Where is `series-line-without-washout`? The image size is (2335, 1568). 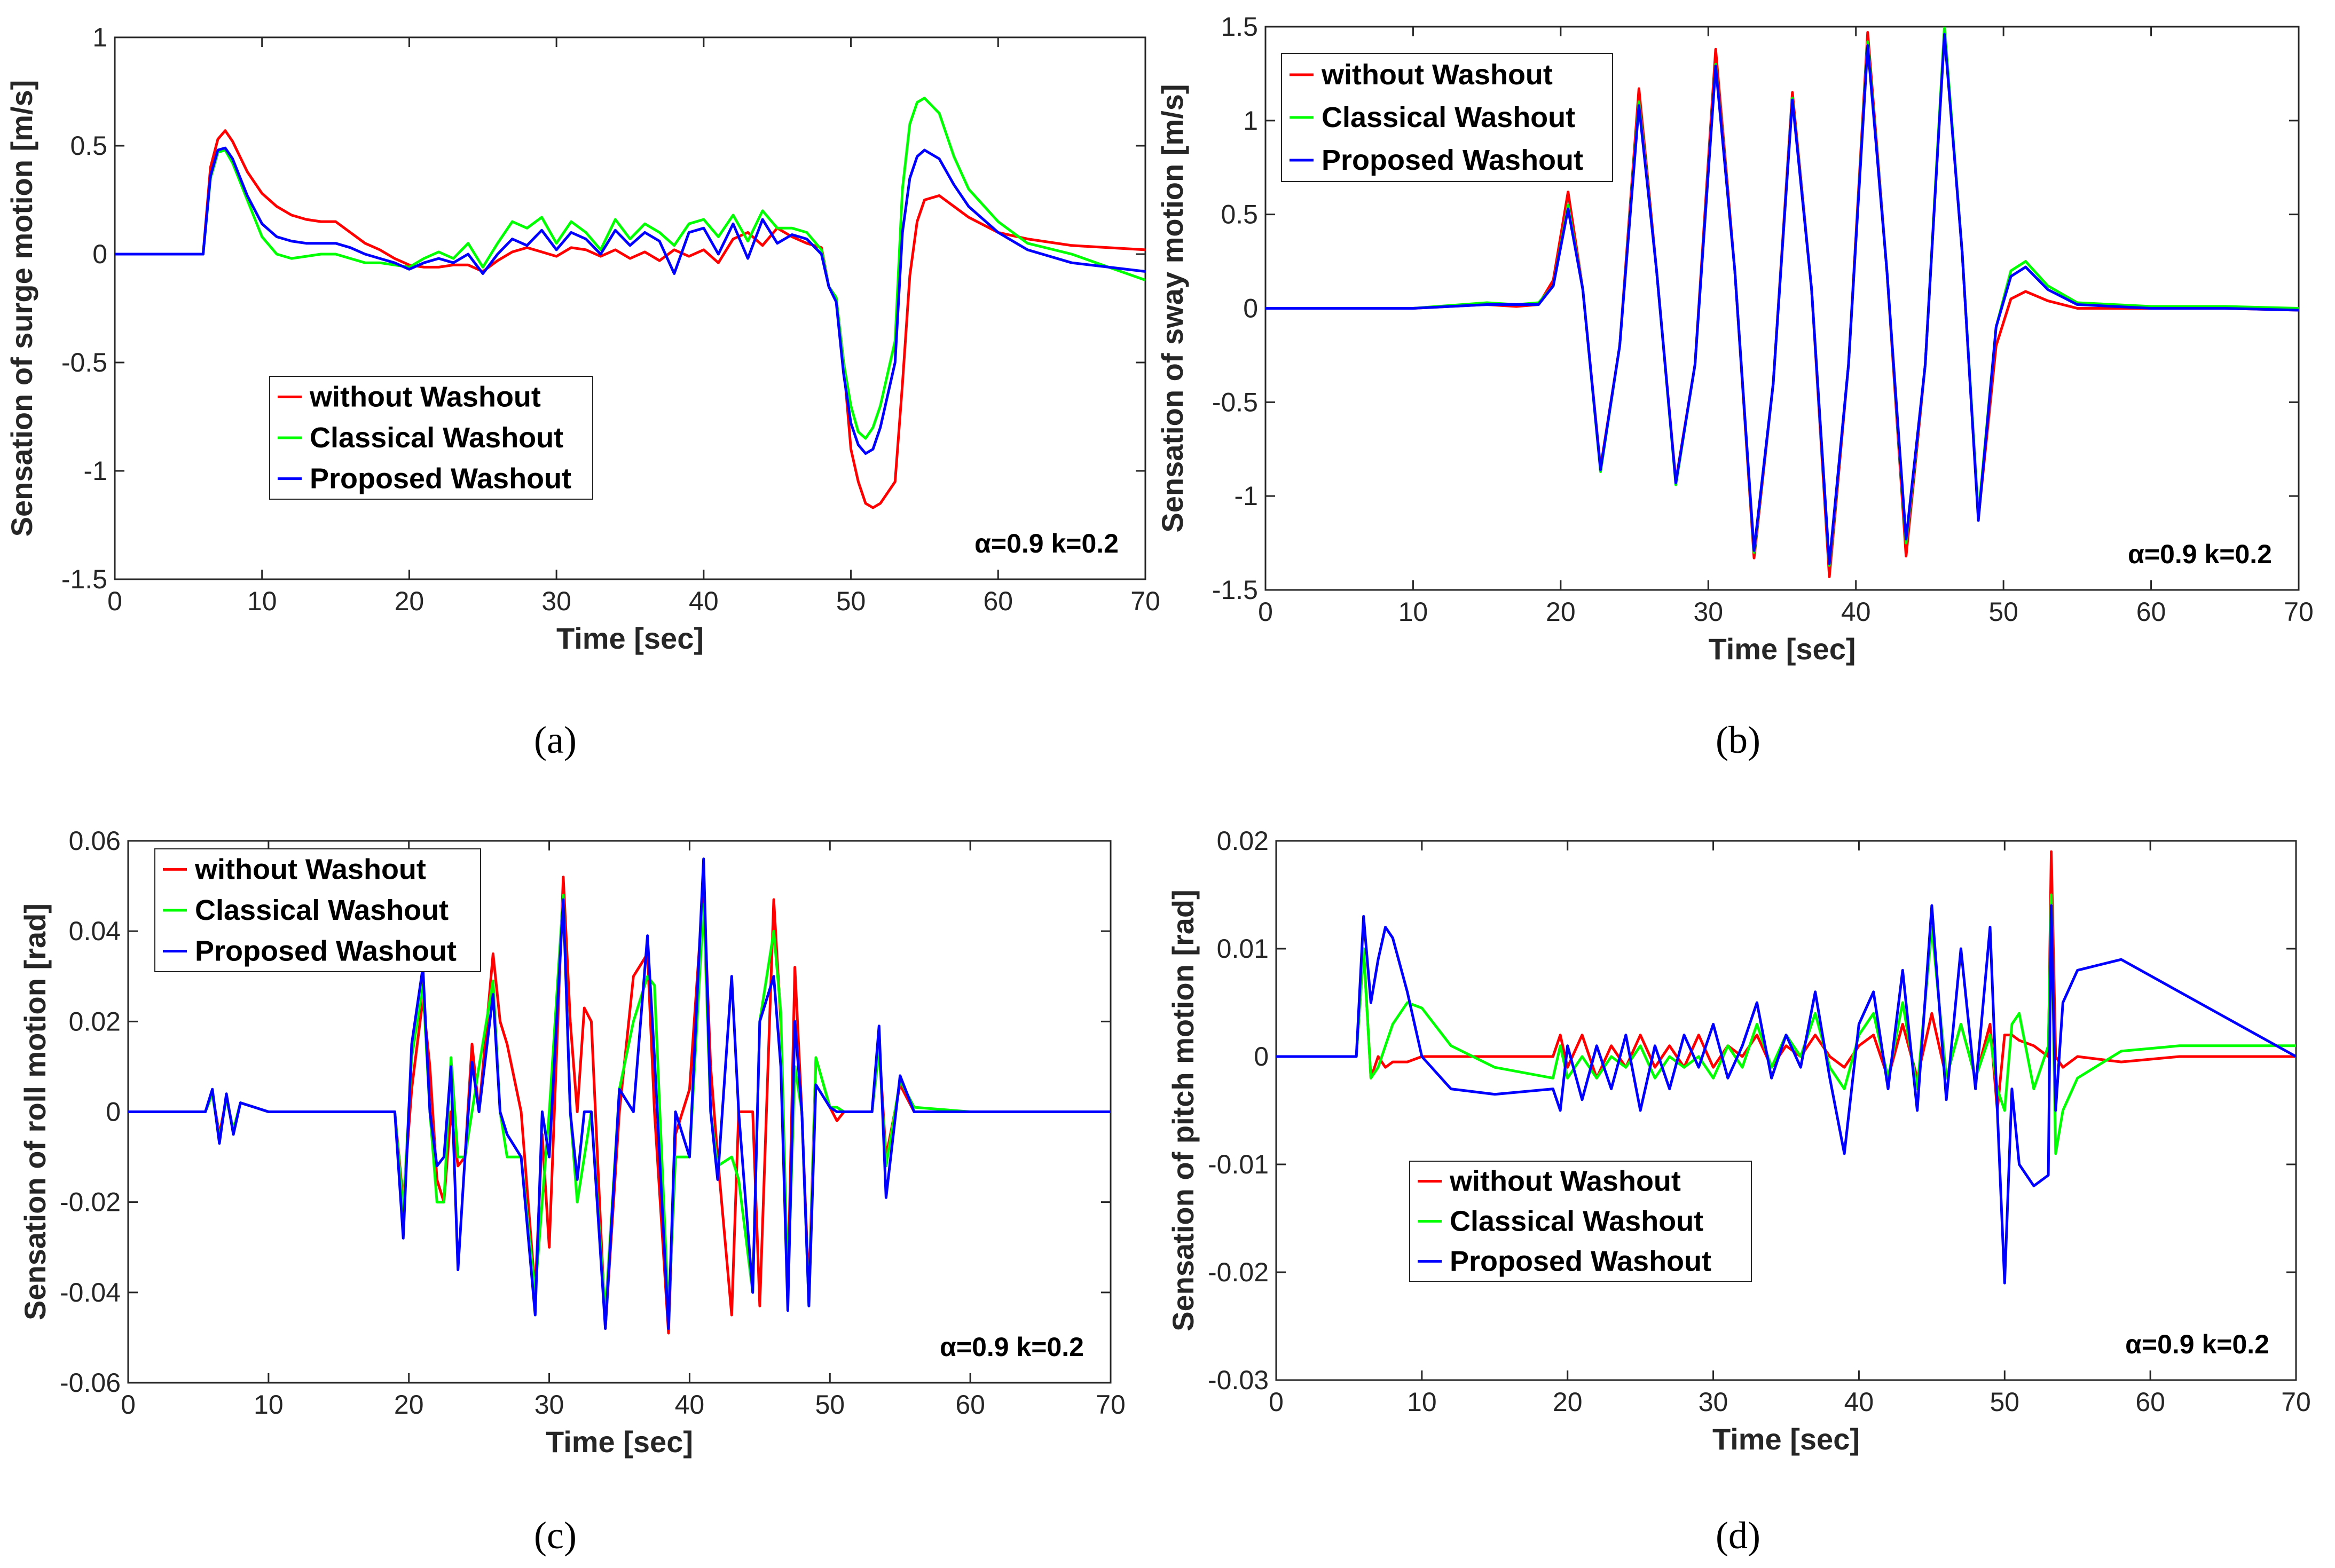 series-line-without-washout is located at coordinates (630, 319).